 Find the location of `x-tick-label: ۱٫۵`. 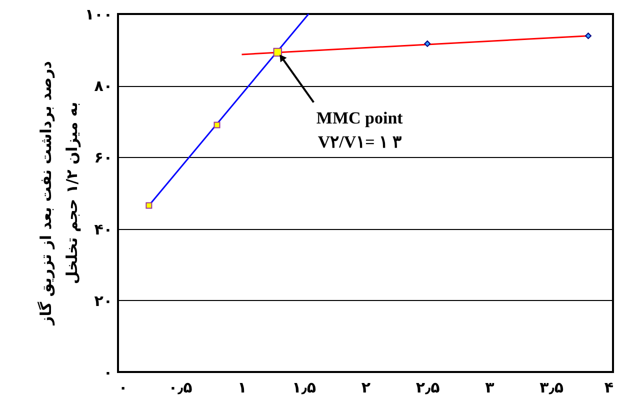

x-tick-label: ۱٫۵ is located at coordinates (304, 387).